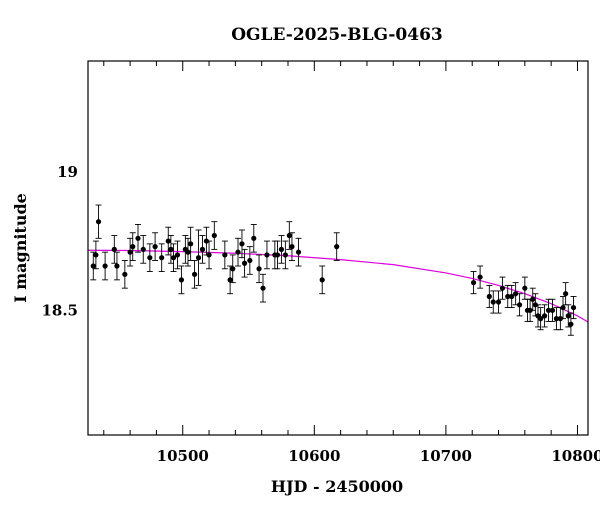 This screenshot has width=600, height=512. What do you see at coordinates (338, 286) in the screenshot?
I see `model-curve-layer` at bounding box center [338, 286].